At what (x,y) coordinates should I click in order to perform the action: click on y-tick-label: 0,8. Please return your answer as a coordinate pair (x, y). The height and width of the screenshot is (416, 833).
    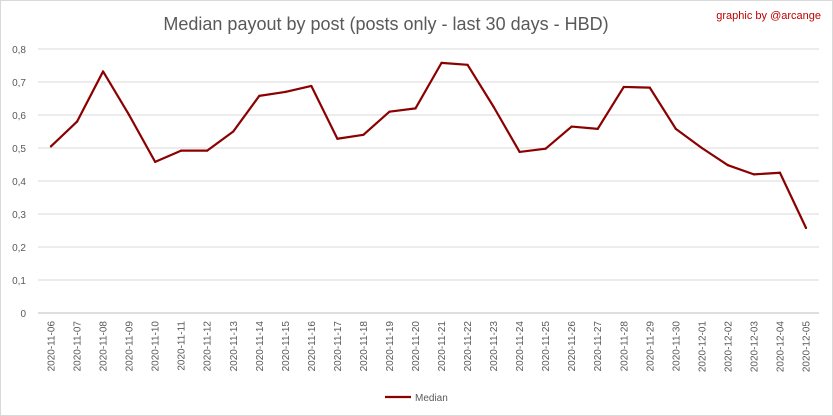
    Looking at the image, I should click on (19, 50).